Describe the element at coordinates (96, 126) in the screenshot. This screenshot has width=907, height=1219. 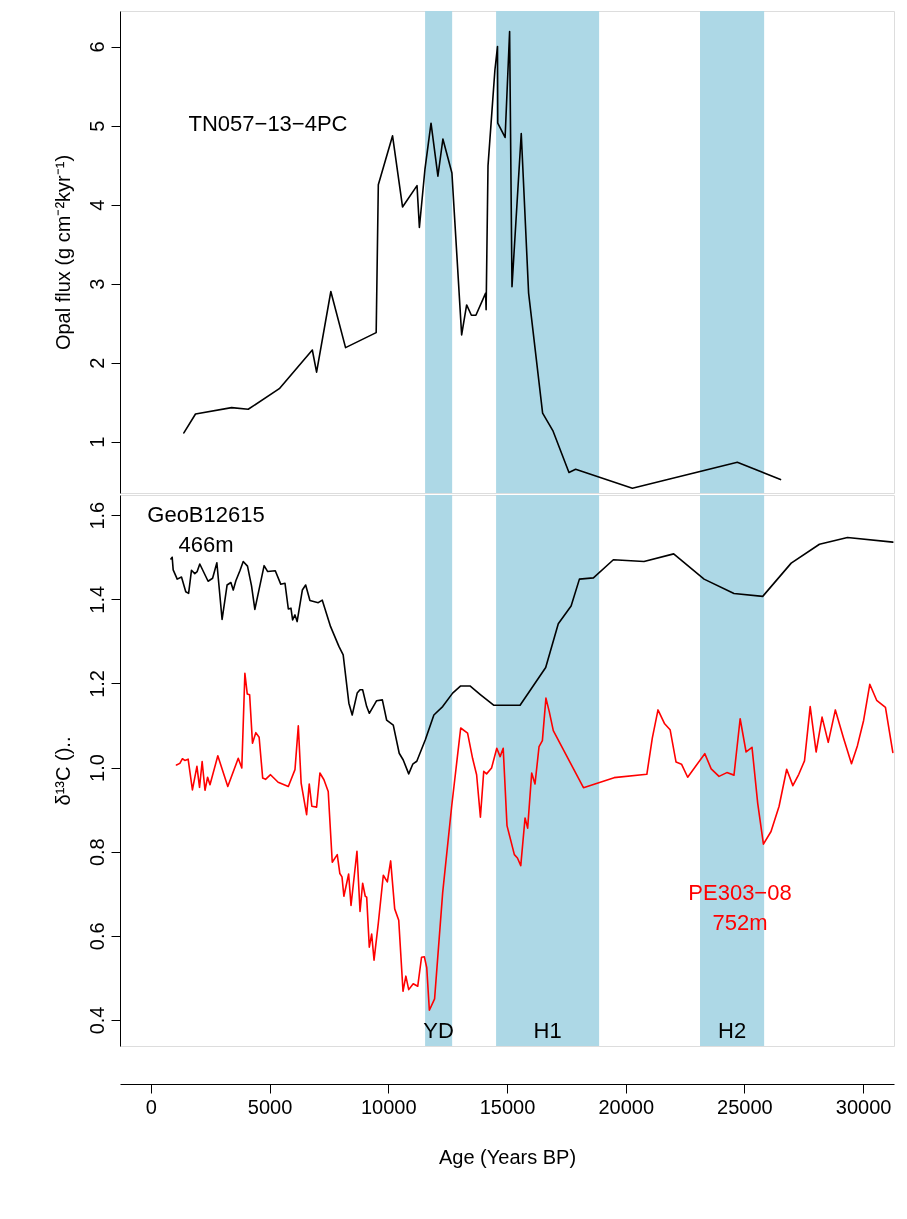
I see `y-tick-label: 5` at that location.